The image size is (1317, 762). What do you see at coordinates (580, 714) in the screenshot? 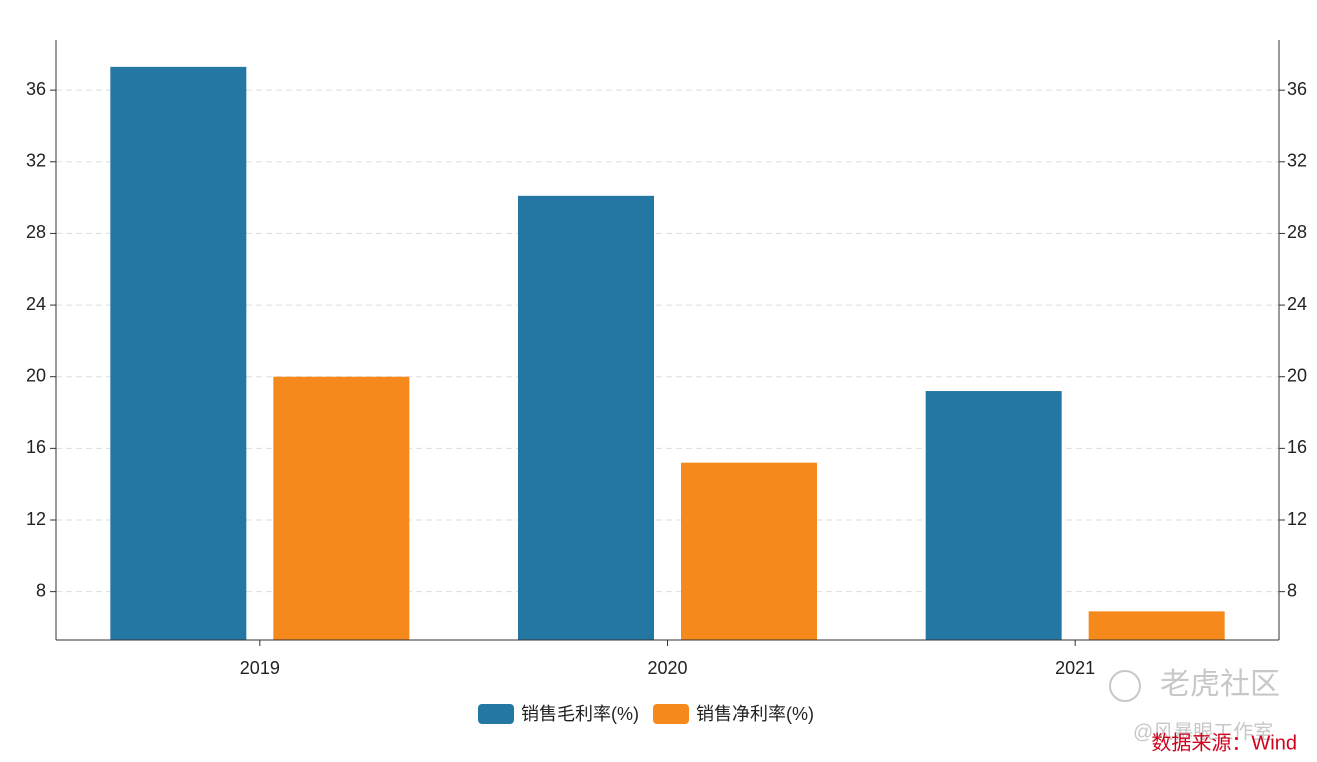
I see `legend-label: 销售毛利率(%)` at bounding box center [580, 714].